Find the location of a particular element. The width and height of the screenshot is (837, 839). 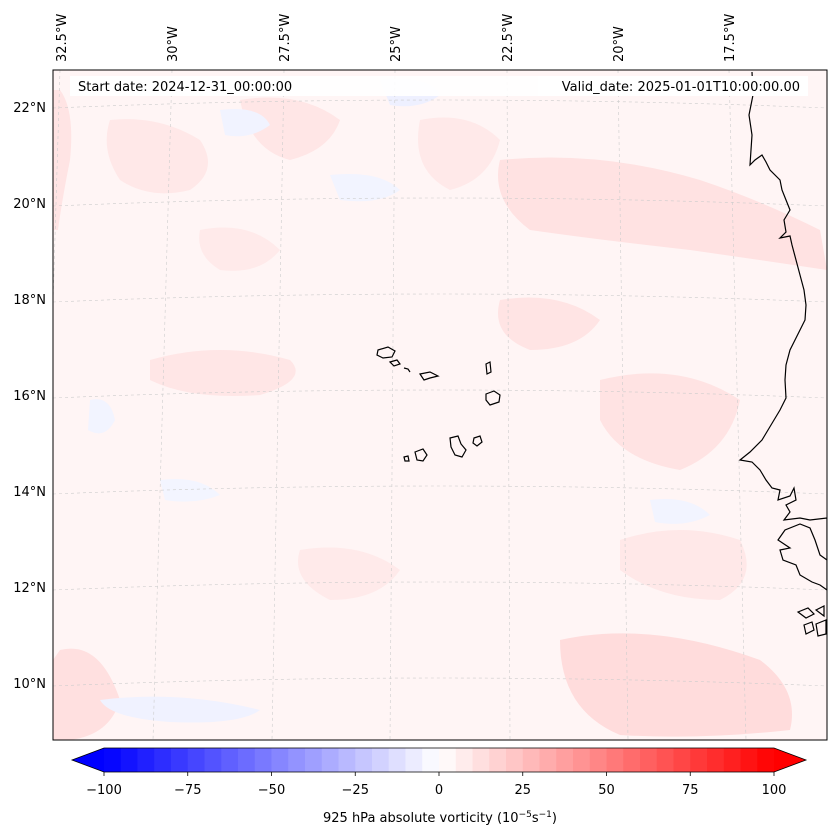

lon-label-20: 20°W is located at coordinates (619, 44).